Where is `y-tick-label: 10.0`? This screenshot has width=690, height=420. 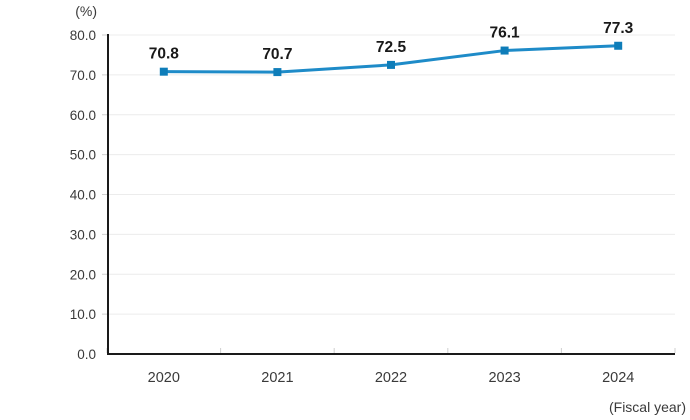 y-tick-label: 10.0 is located at coordinates (83, 314).